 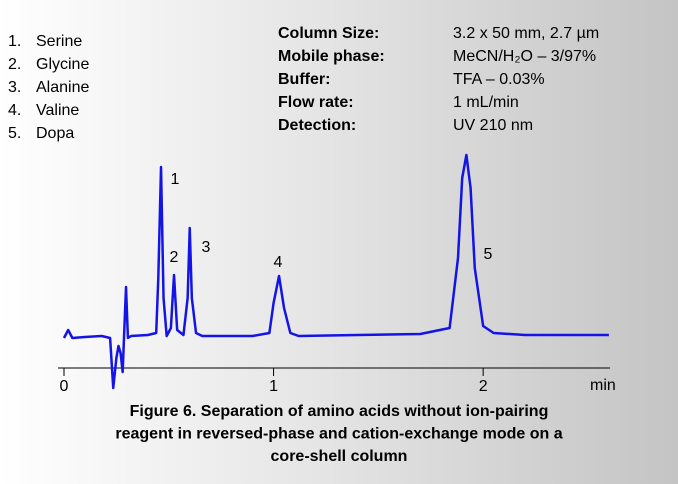 I want to click on condition-value: TFA – 0.03%, so click(x=499, y=79).